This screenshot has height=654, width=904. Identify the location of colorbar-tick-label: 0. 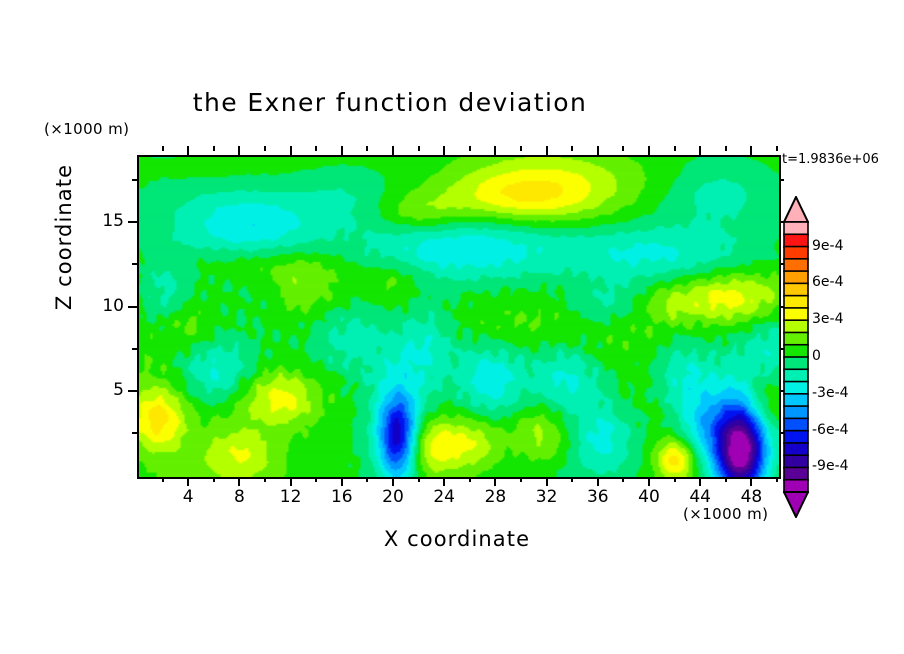
(816, 356).